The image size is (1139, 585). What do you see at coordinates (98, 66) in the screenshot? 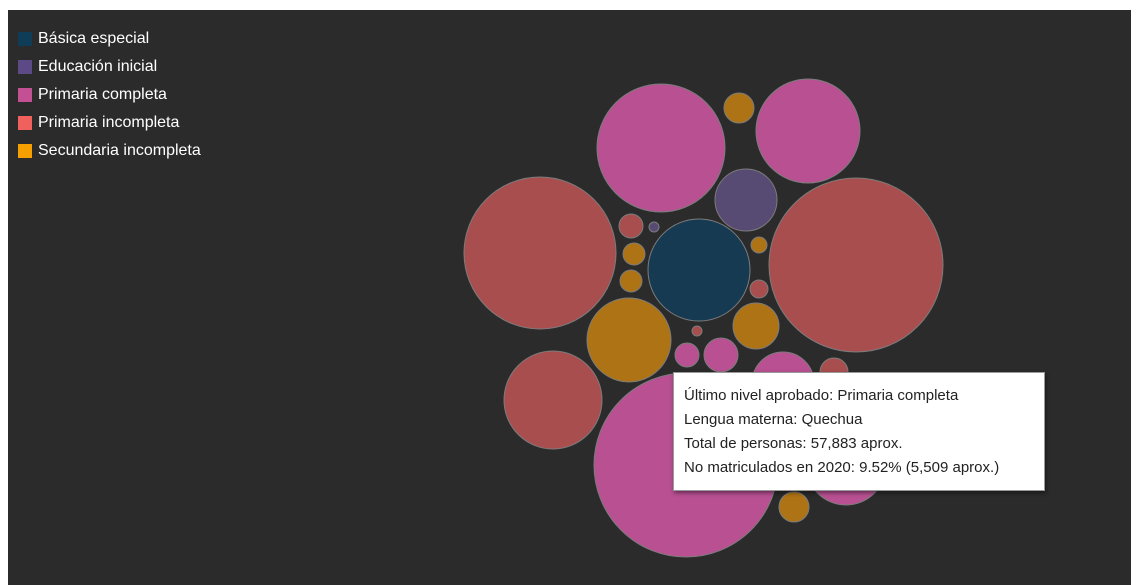
I see `legend-label-educacion-inicial: Educación inicial` at bounding box center [98, 66].